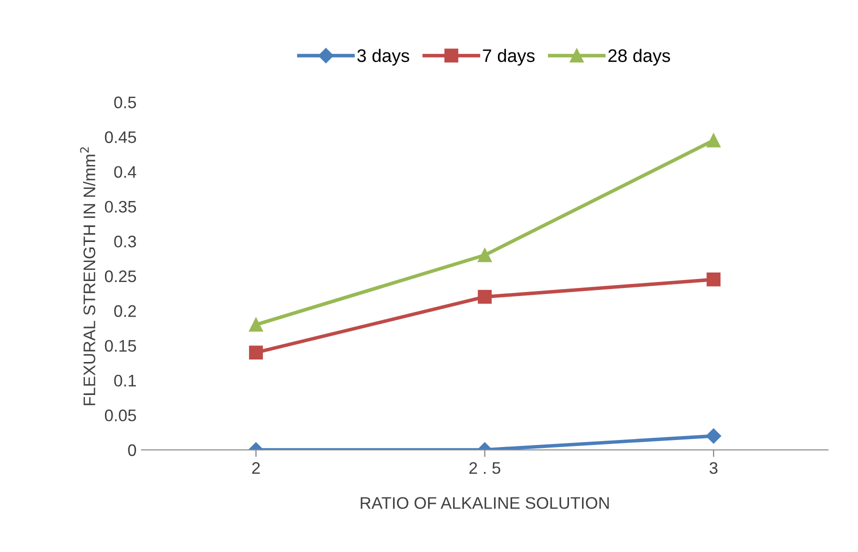 This screenshot has width=858, height=552. Describe the element at coordinates (120, 346) in the screenshot. I see `y-tick-label: 0.15` at that location.